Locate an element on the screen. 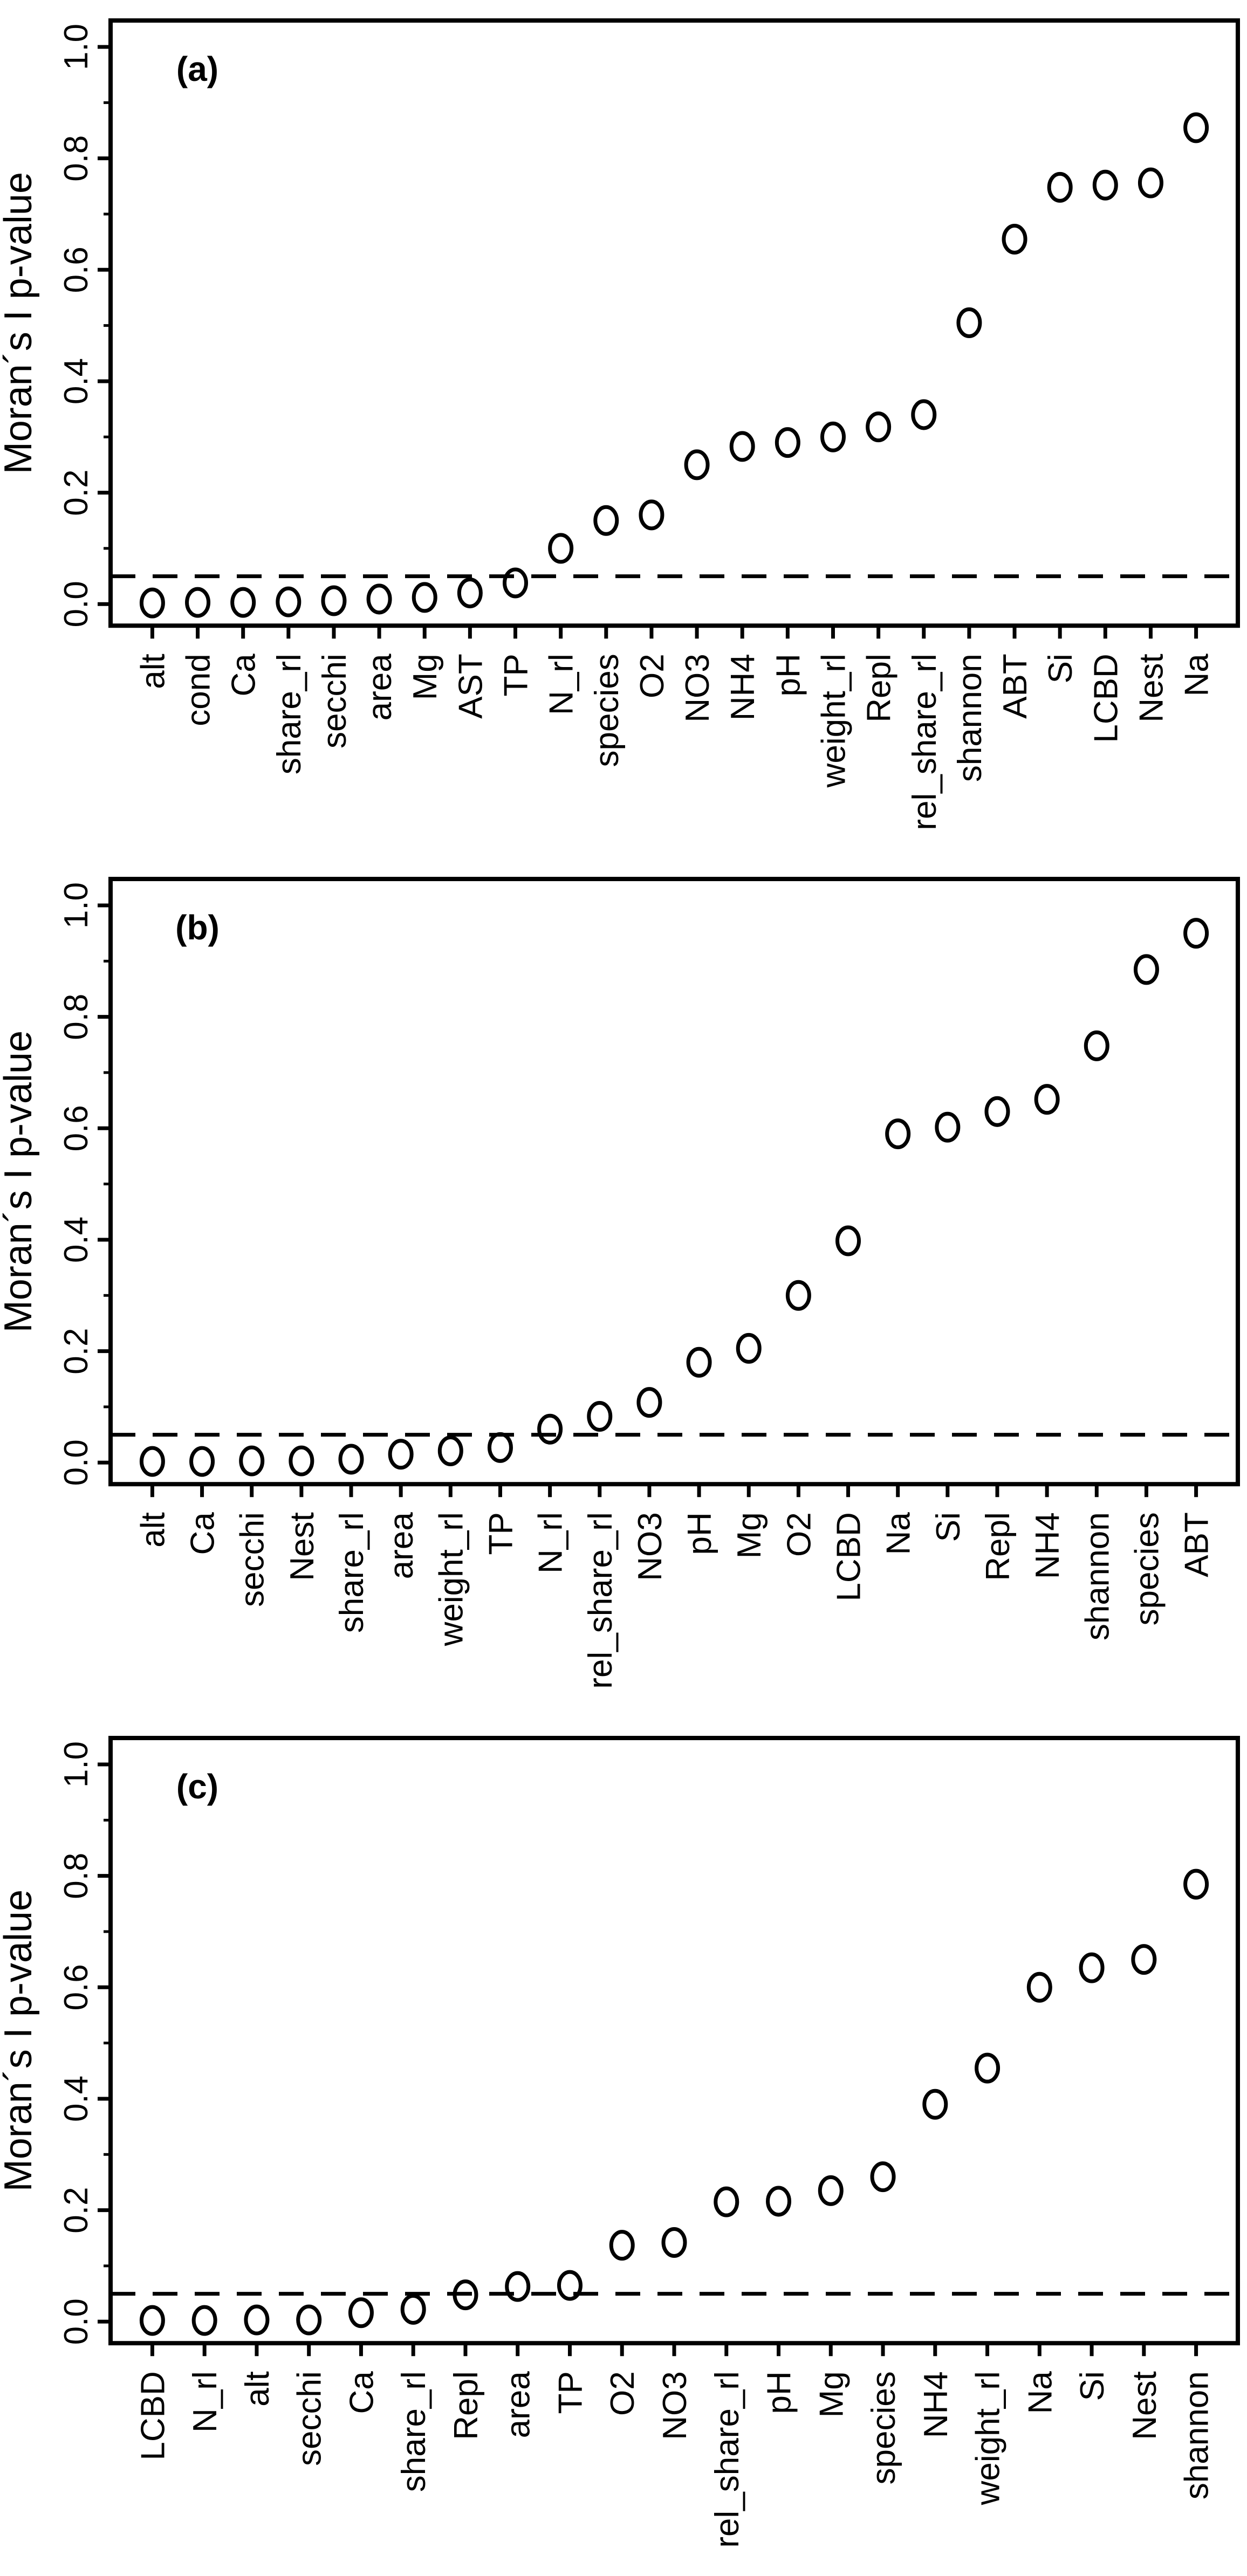 The width and height of the screenshot is (1247, 2576). data-point-alt is located at coordinates (152, 1461).